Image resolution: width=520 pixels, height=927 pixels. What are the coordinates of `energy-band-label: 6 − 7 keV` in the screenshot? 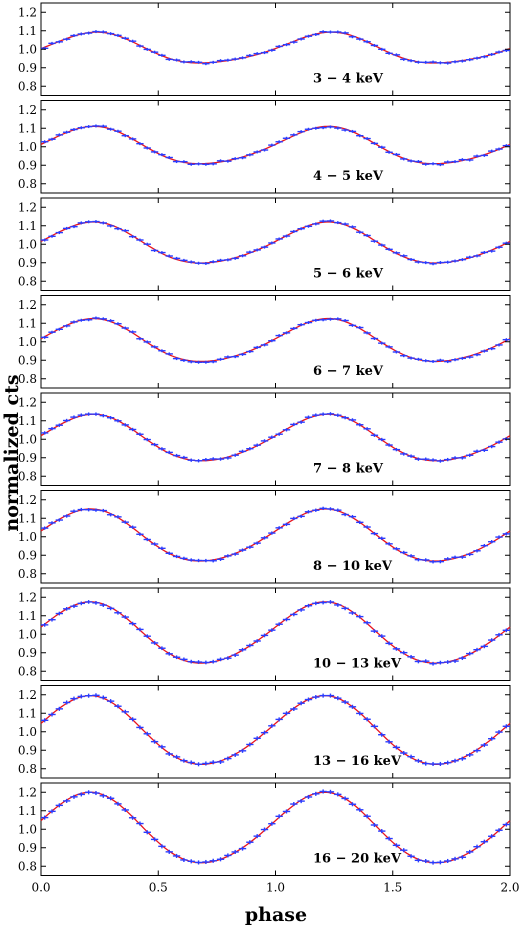 It's located at (348, 371).